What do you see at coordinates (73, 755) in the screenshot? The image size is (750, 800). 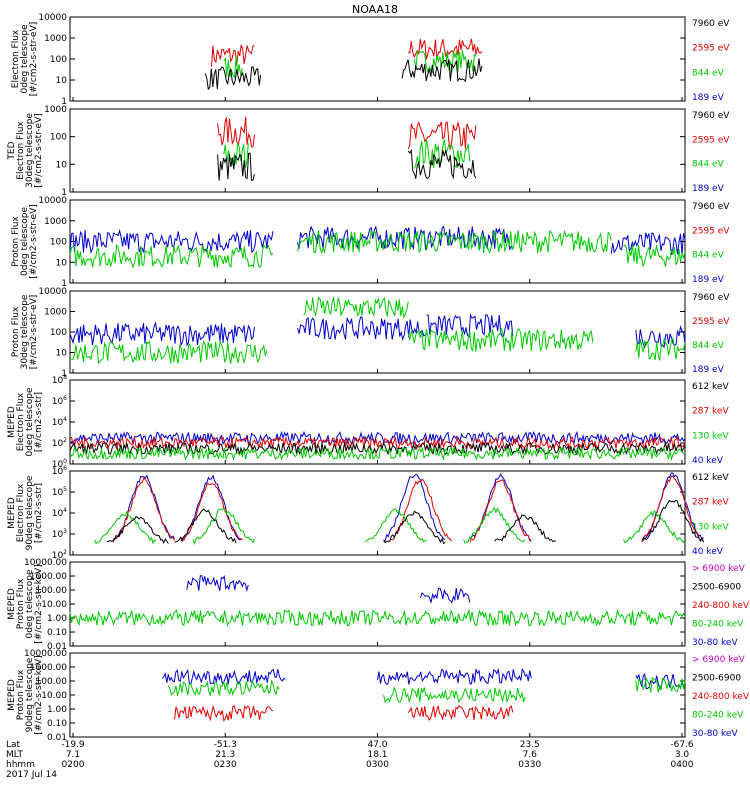 I see `tick-mlt: 7.1` at bounding box center [73, 755].